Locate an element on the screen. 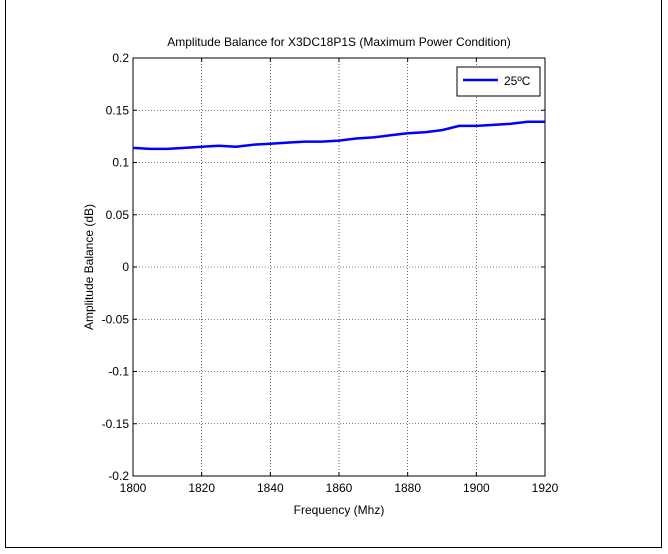  y-tick-label: -0.05 is located at coordinates (116, 319).